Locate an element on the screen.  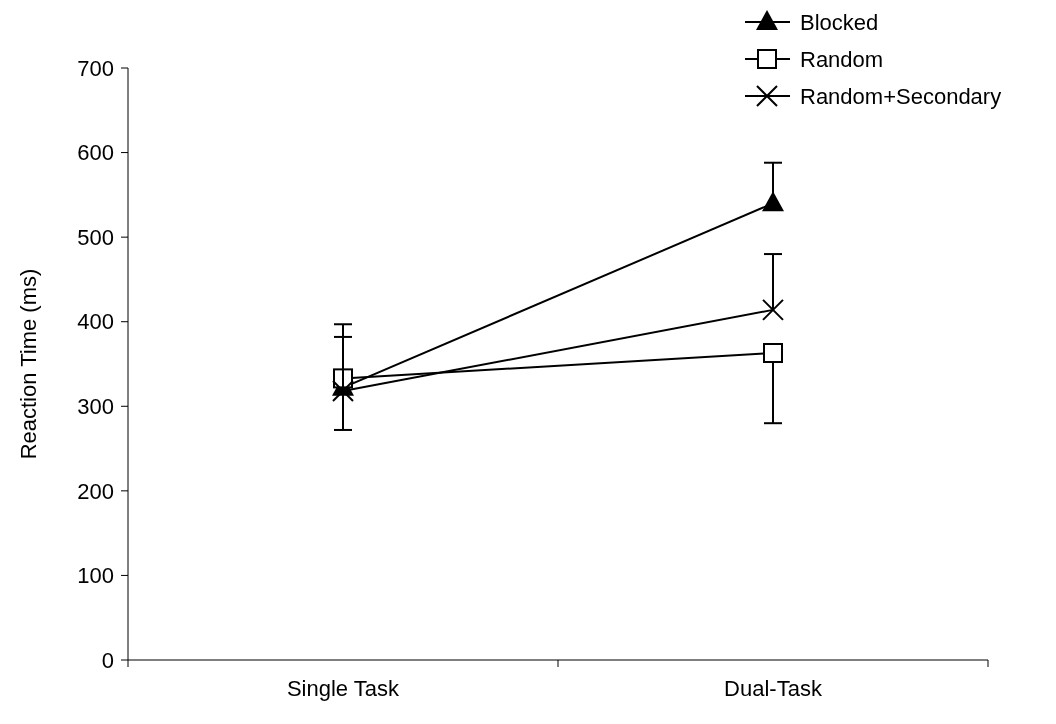
y-tick-label: 400 is located at coordinates (95, 322).